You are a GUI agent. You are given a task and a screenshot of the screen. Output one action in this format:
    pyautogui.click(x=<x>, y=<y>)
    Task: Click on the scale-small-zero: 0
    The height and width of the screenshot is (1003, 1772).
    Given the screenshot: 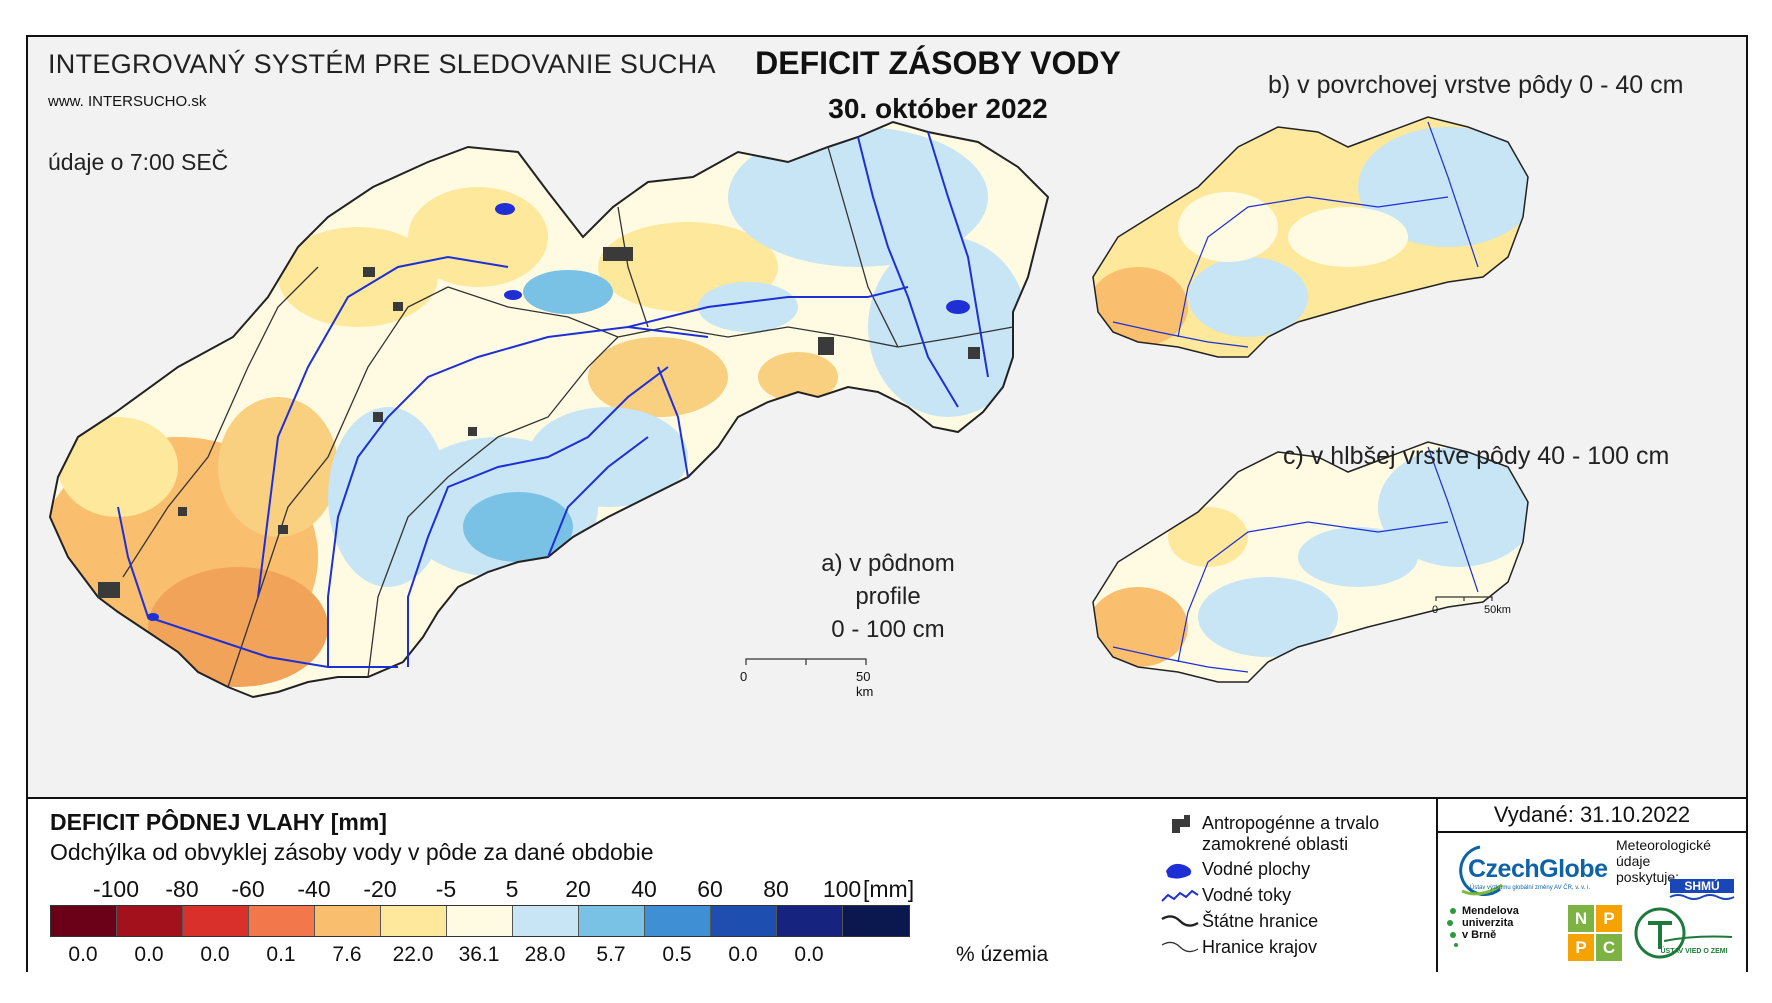 What is the action you would take?
    pyautogui.click(x=1435, y=610)
    